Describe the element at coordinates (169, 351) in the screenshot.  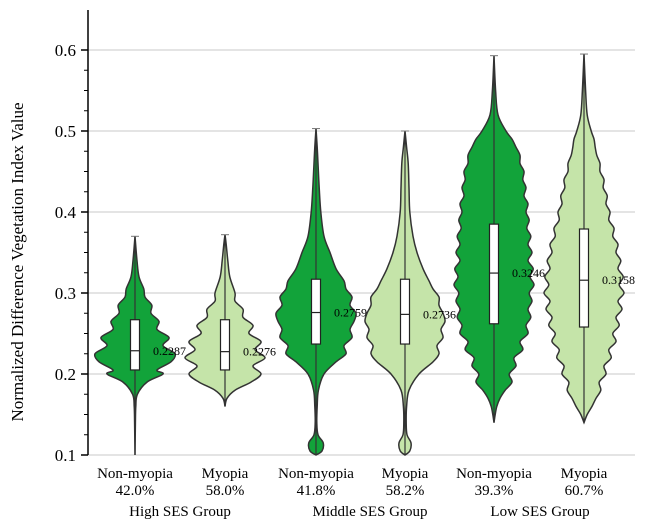
I see `median-label: 0.2287` at that location.